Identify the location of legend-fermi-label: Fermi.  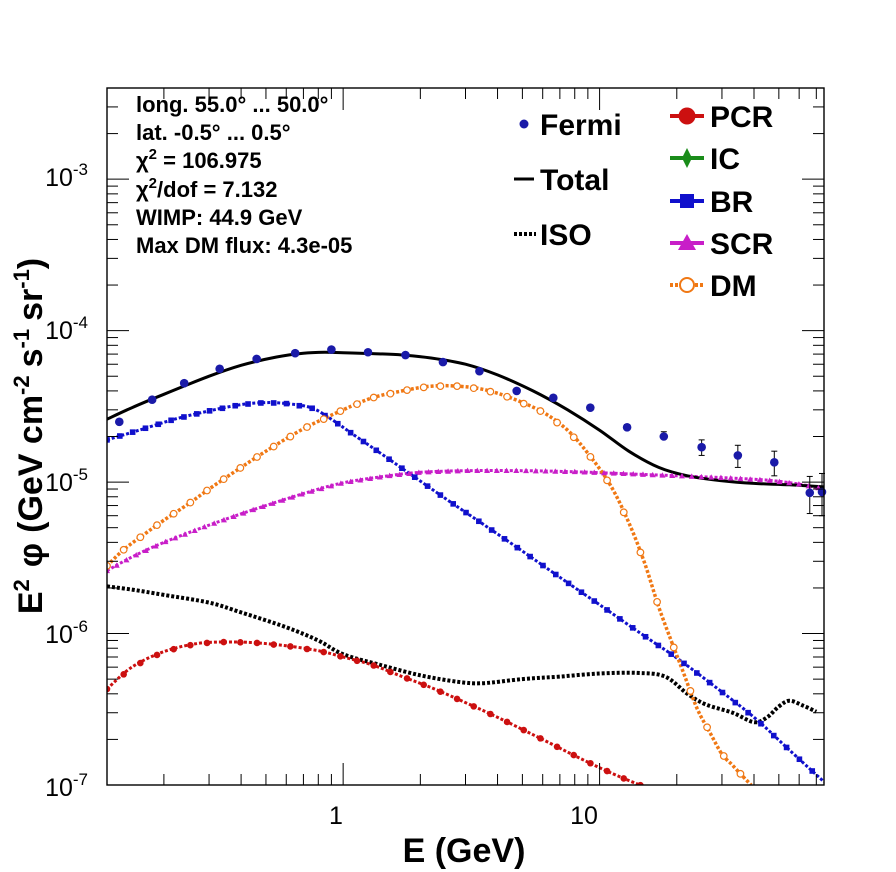
(581, 125).